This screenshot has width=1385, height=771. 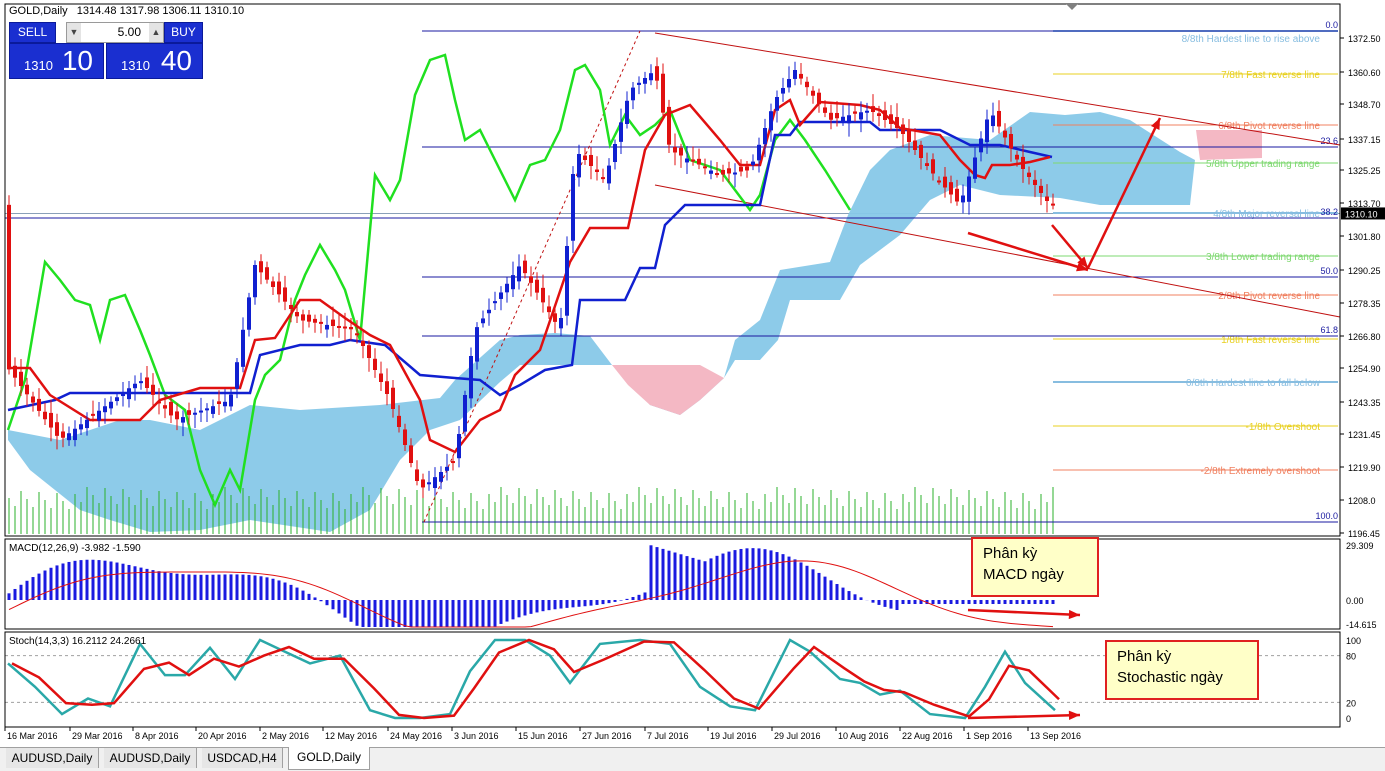 What do you see at coordinates (1364, 534) in the screenshot?
I see `price-tick-label: 1196.45` at bounding box center [1364, 534].